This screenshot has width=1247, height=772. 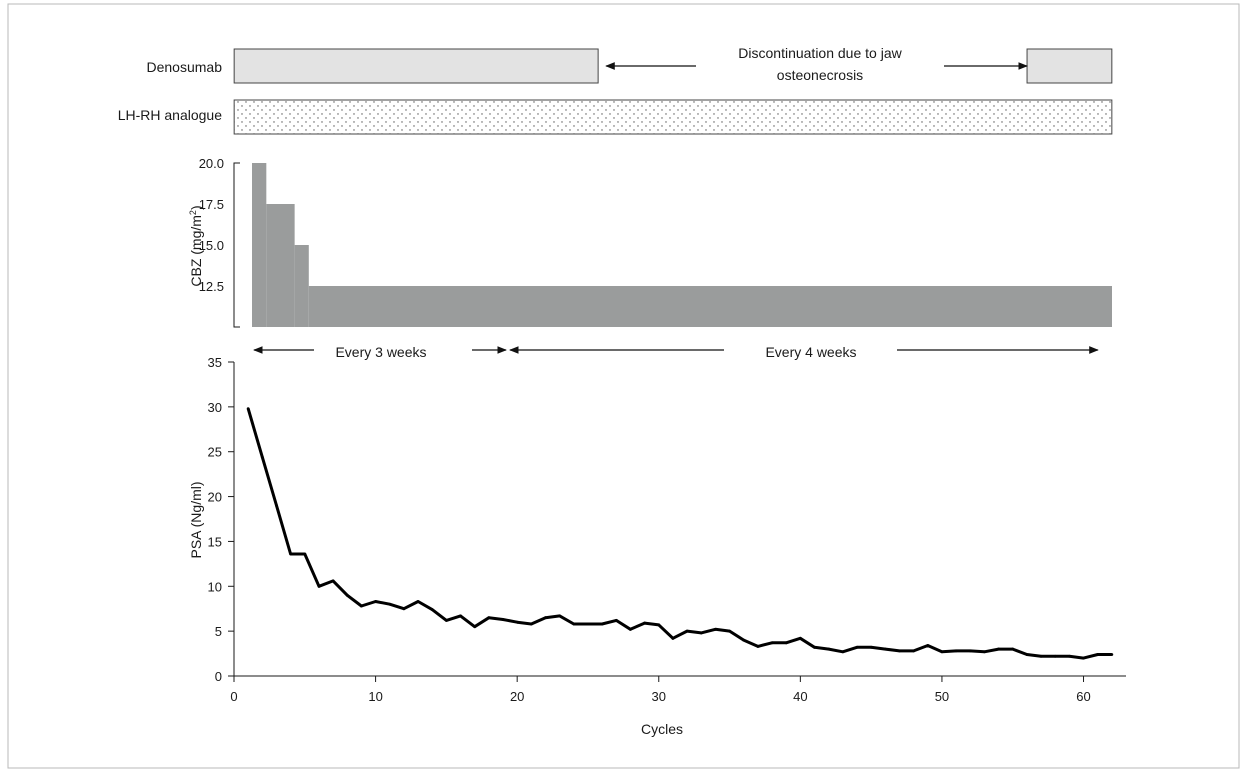 I want to click on row-label-lhrh: LH-RH analogue, so click(x=170, y=115).